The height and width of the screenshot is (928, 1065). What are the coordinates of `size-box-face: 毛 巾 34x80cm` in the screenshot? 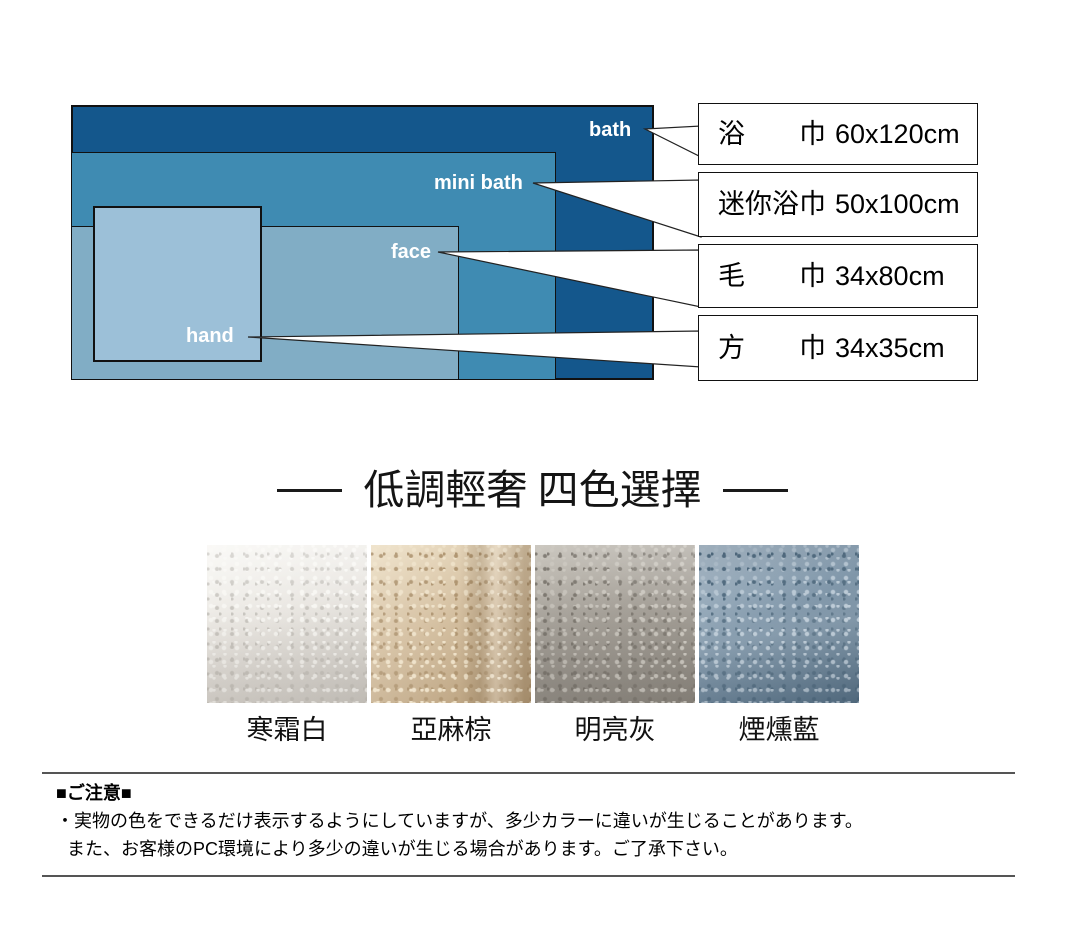 It's located at (838, 276).